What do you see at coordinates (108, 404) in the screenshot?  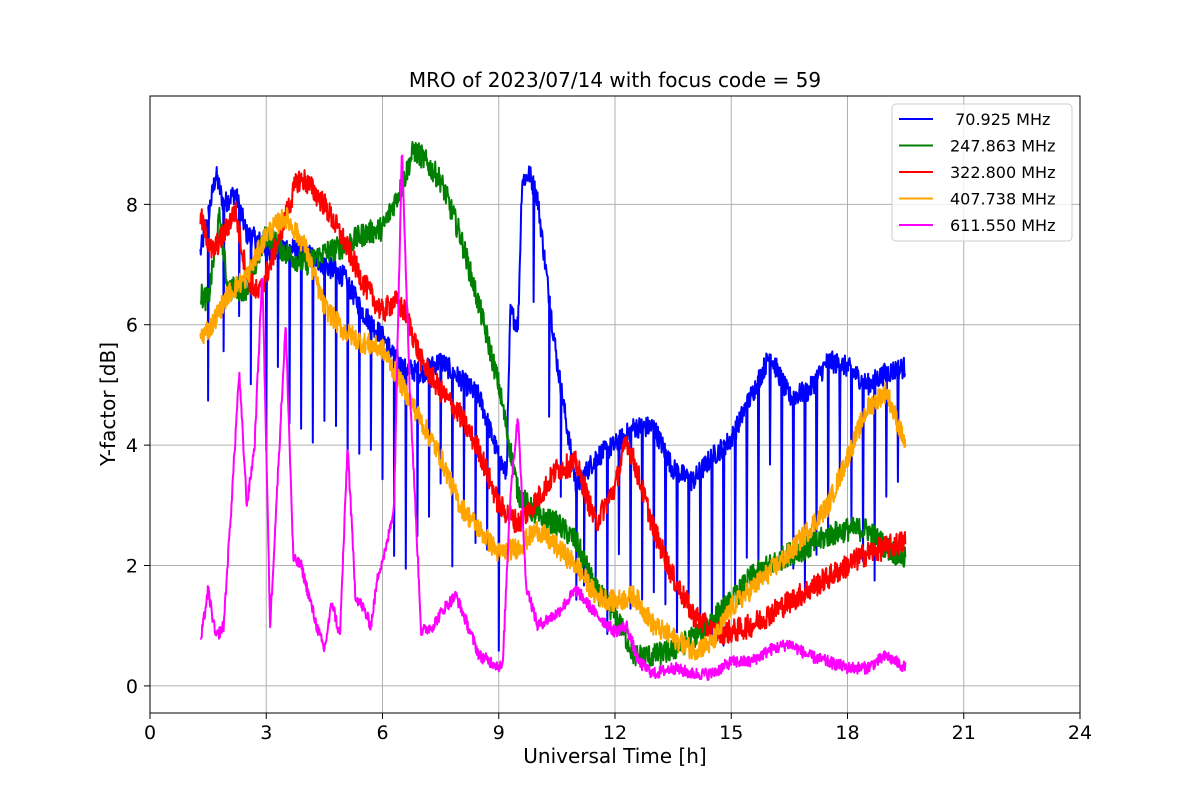 I see `y-axis-label: Y-factor [dB]` at bounding box center [108, 404].